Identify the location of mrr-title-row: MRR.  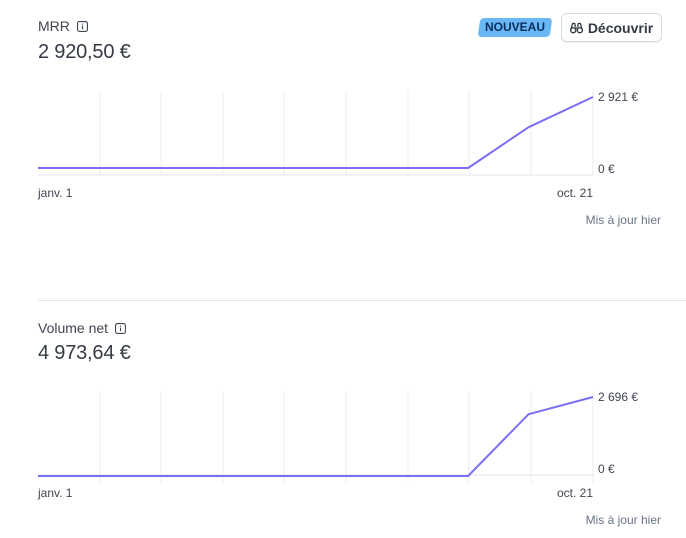
(63, 26).